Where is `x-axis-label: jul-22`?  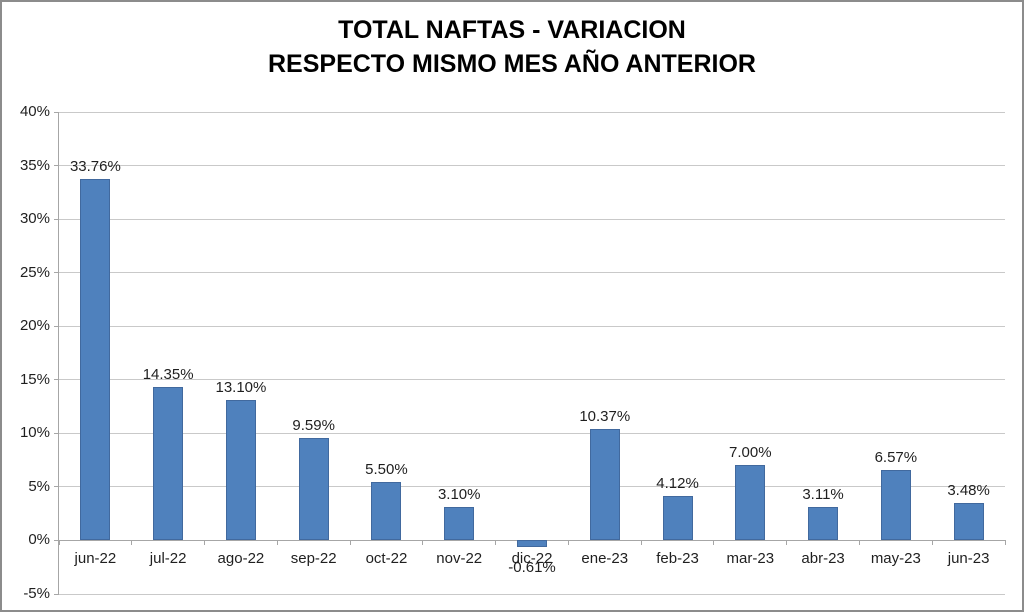
x-axis-label: jul-22 is located at coordinates (168, 559).